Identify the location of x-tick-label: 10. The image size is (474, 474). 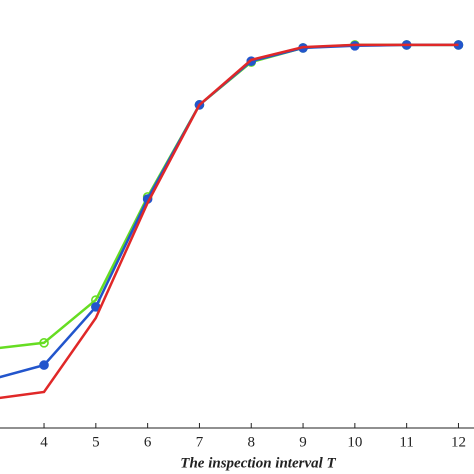
(354, 442).